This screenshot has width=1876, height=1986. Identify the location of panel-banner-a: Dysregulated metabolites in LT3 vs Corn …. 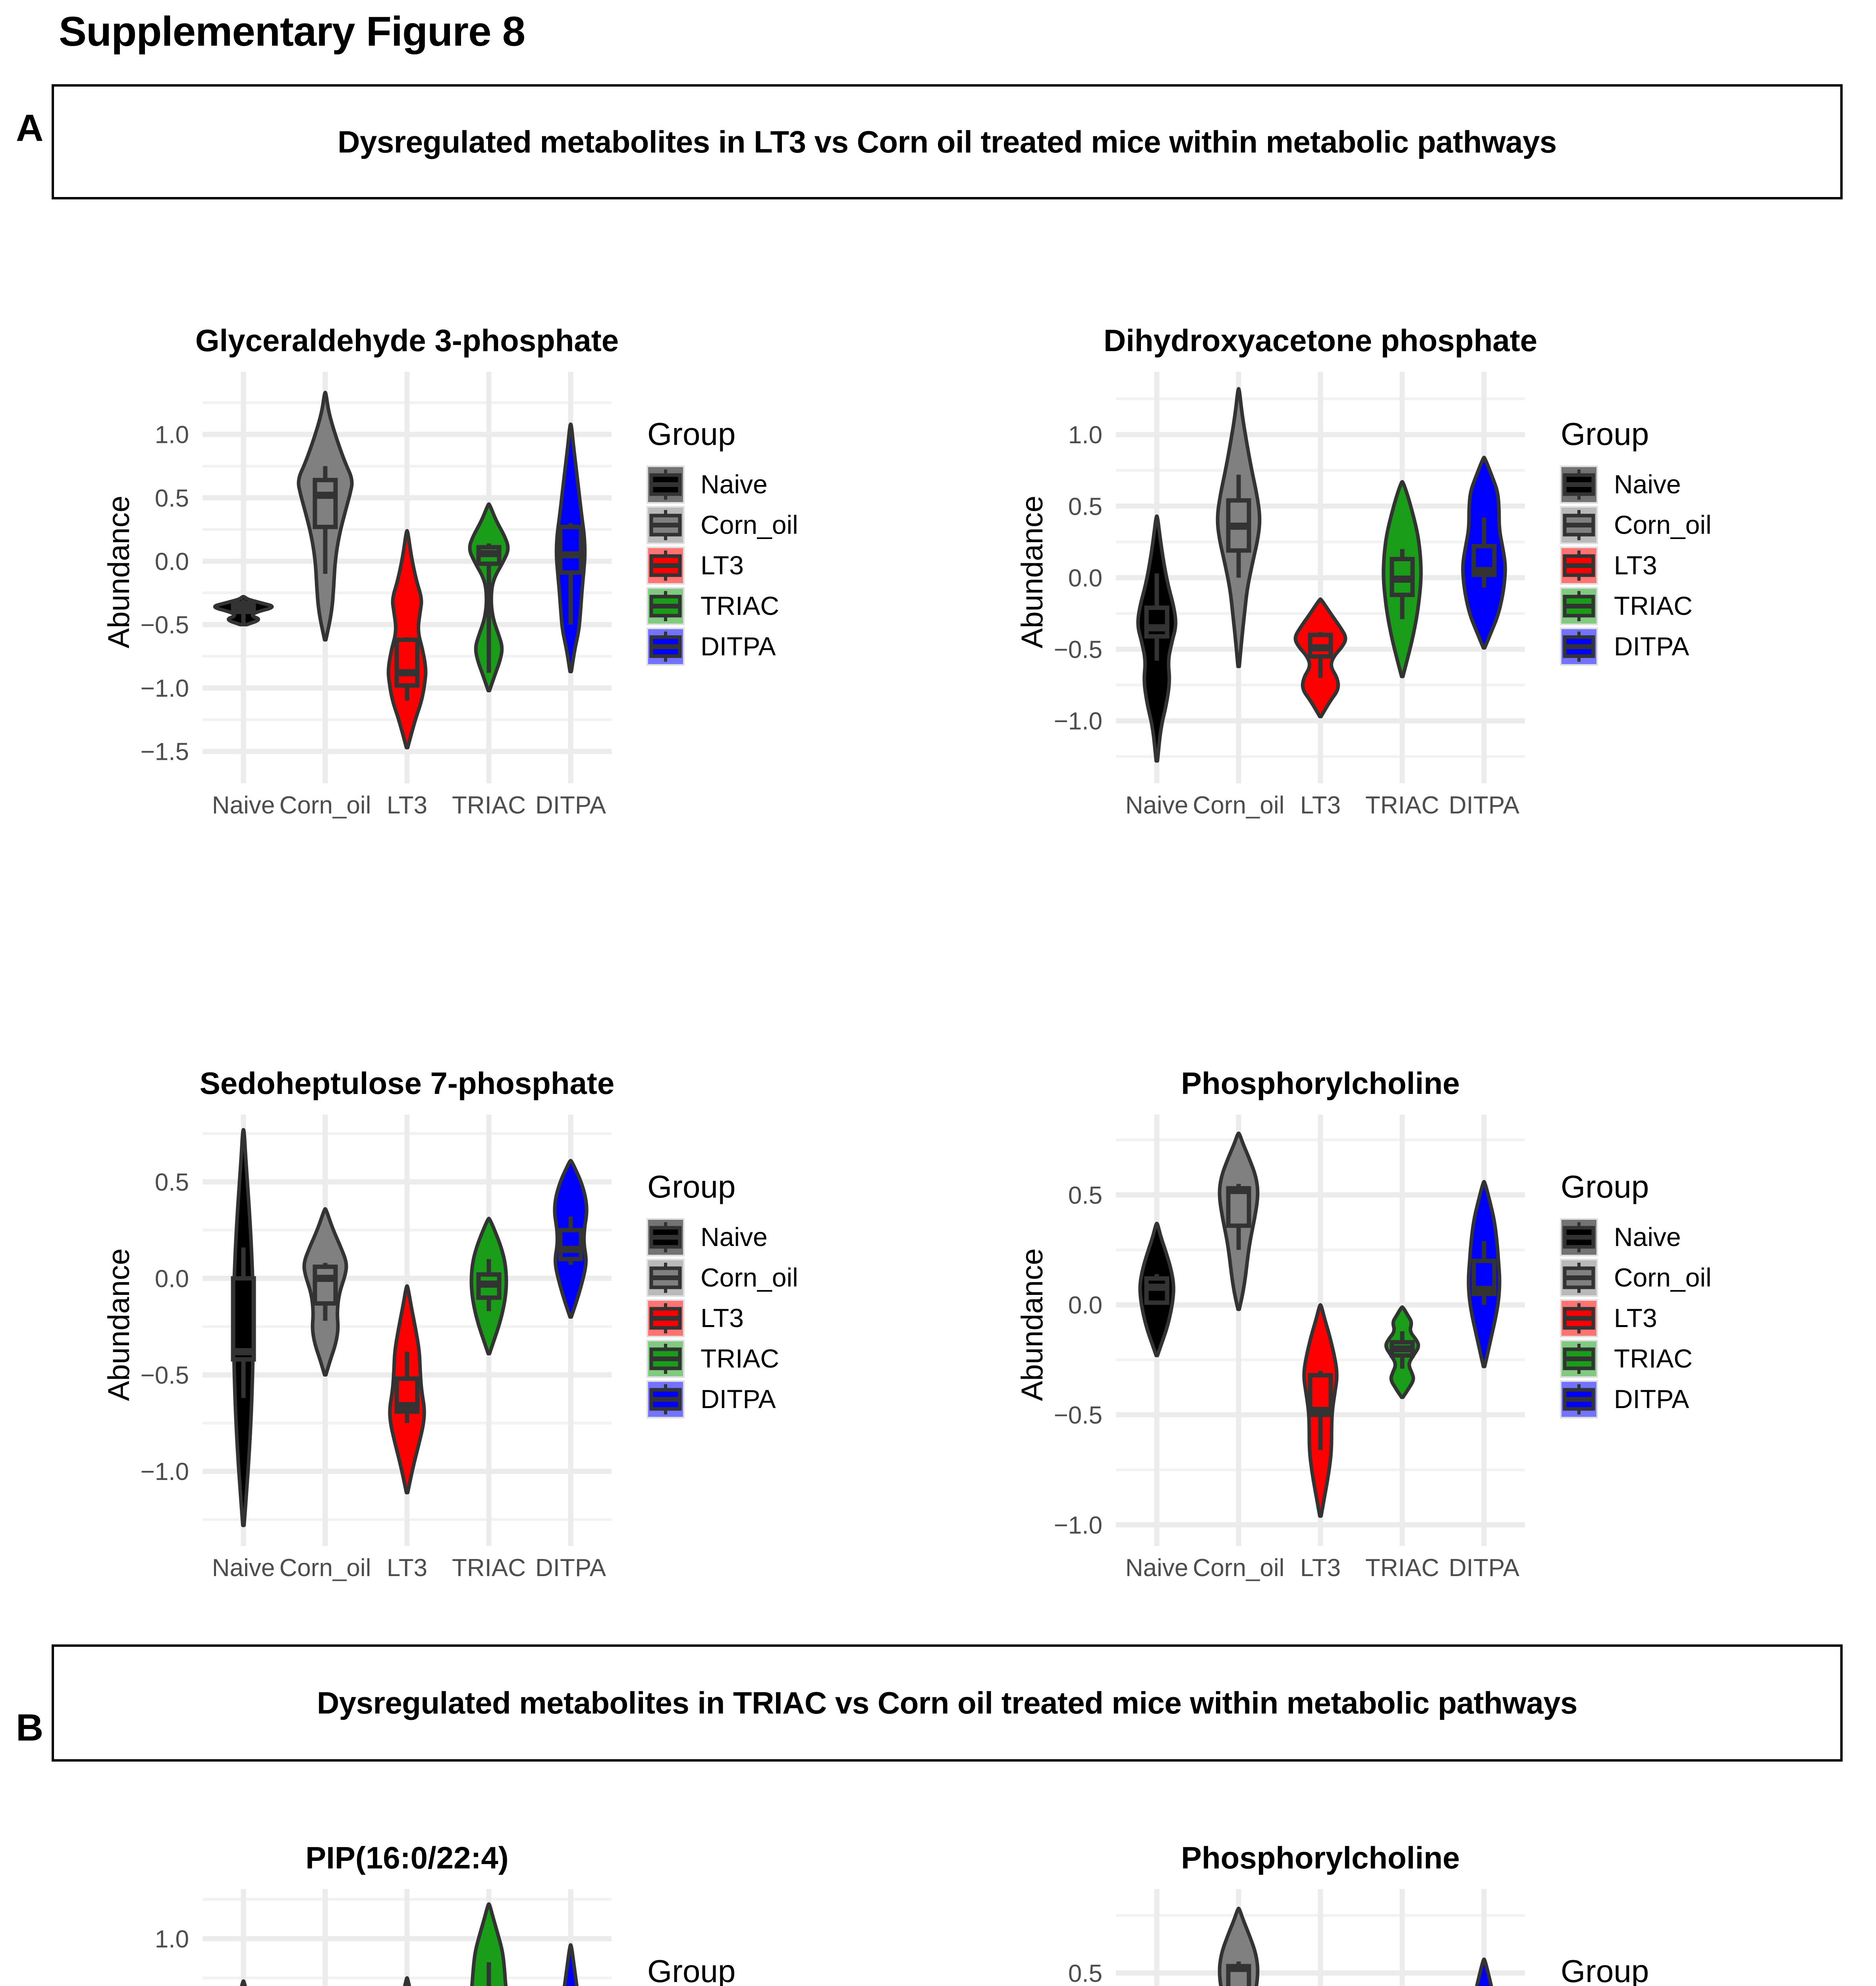
(948, 141).